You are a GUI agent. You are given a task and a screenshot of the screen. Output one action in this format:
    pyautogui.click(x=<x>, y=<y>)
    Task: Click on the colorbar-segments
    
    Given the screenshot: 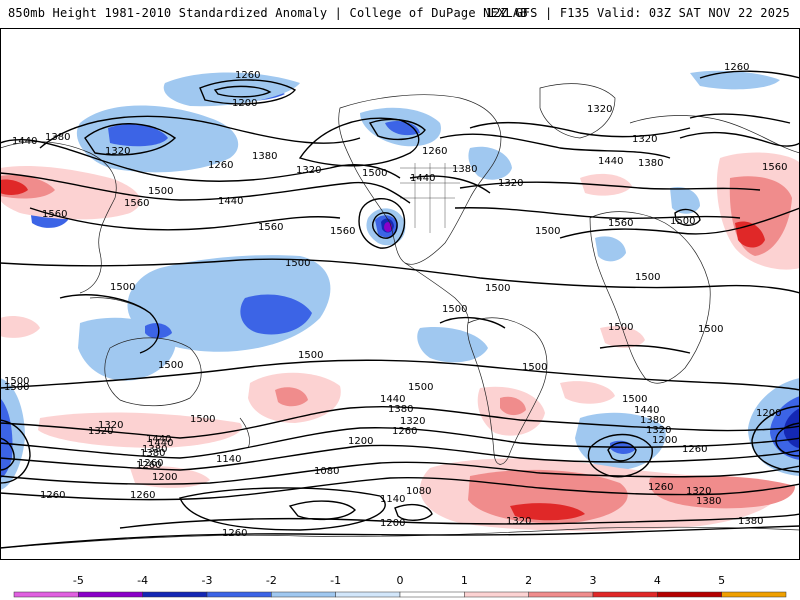 What is the action you would take?
    pyautogui.click(x=400, y=594)
    